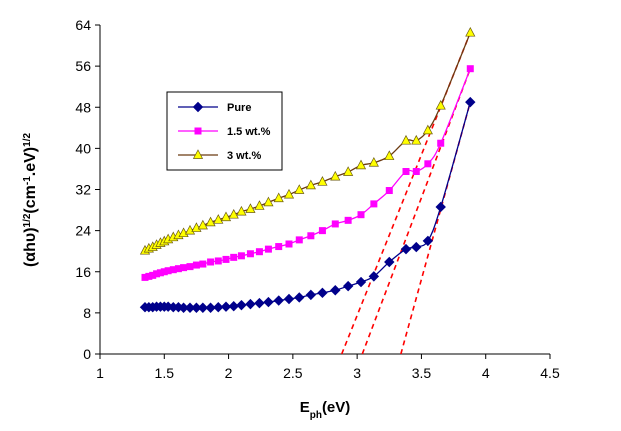 The width and height of the screenshot is (621, 431). What do you see at coordinates (31, 200) in the screenshot?
I see `y-axis-label: (αhυ)1/2(cm-1.eV)1/2` at bounding box center [31, 200].